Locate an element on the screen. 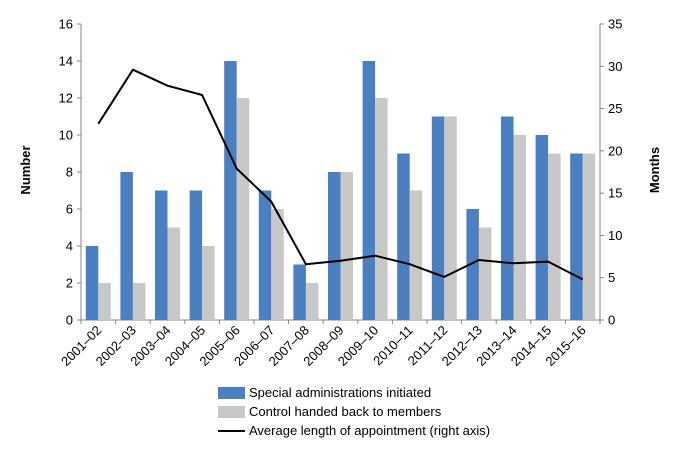 The height and width of the screenshot is (458, 682). y2-tick-label: 0 is located at coordinates (611, 320).